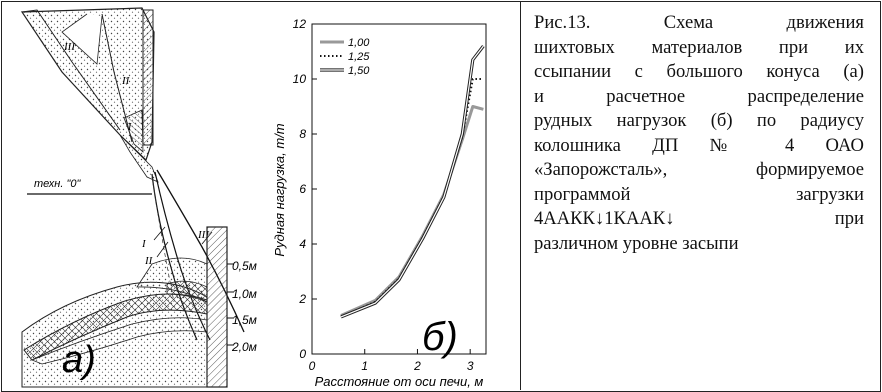 The height and width of the screenshot is (392, 882). Describe the element at coordinates (699, 71) in the screenshot. I see `caption-line: ссыпании с большого конуса (а)` at that location.